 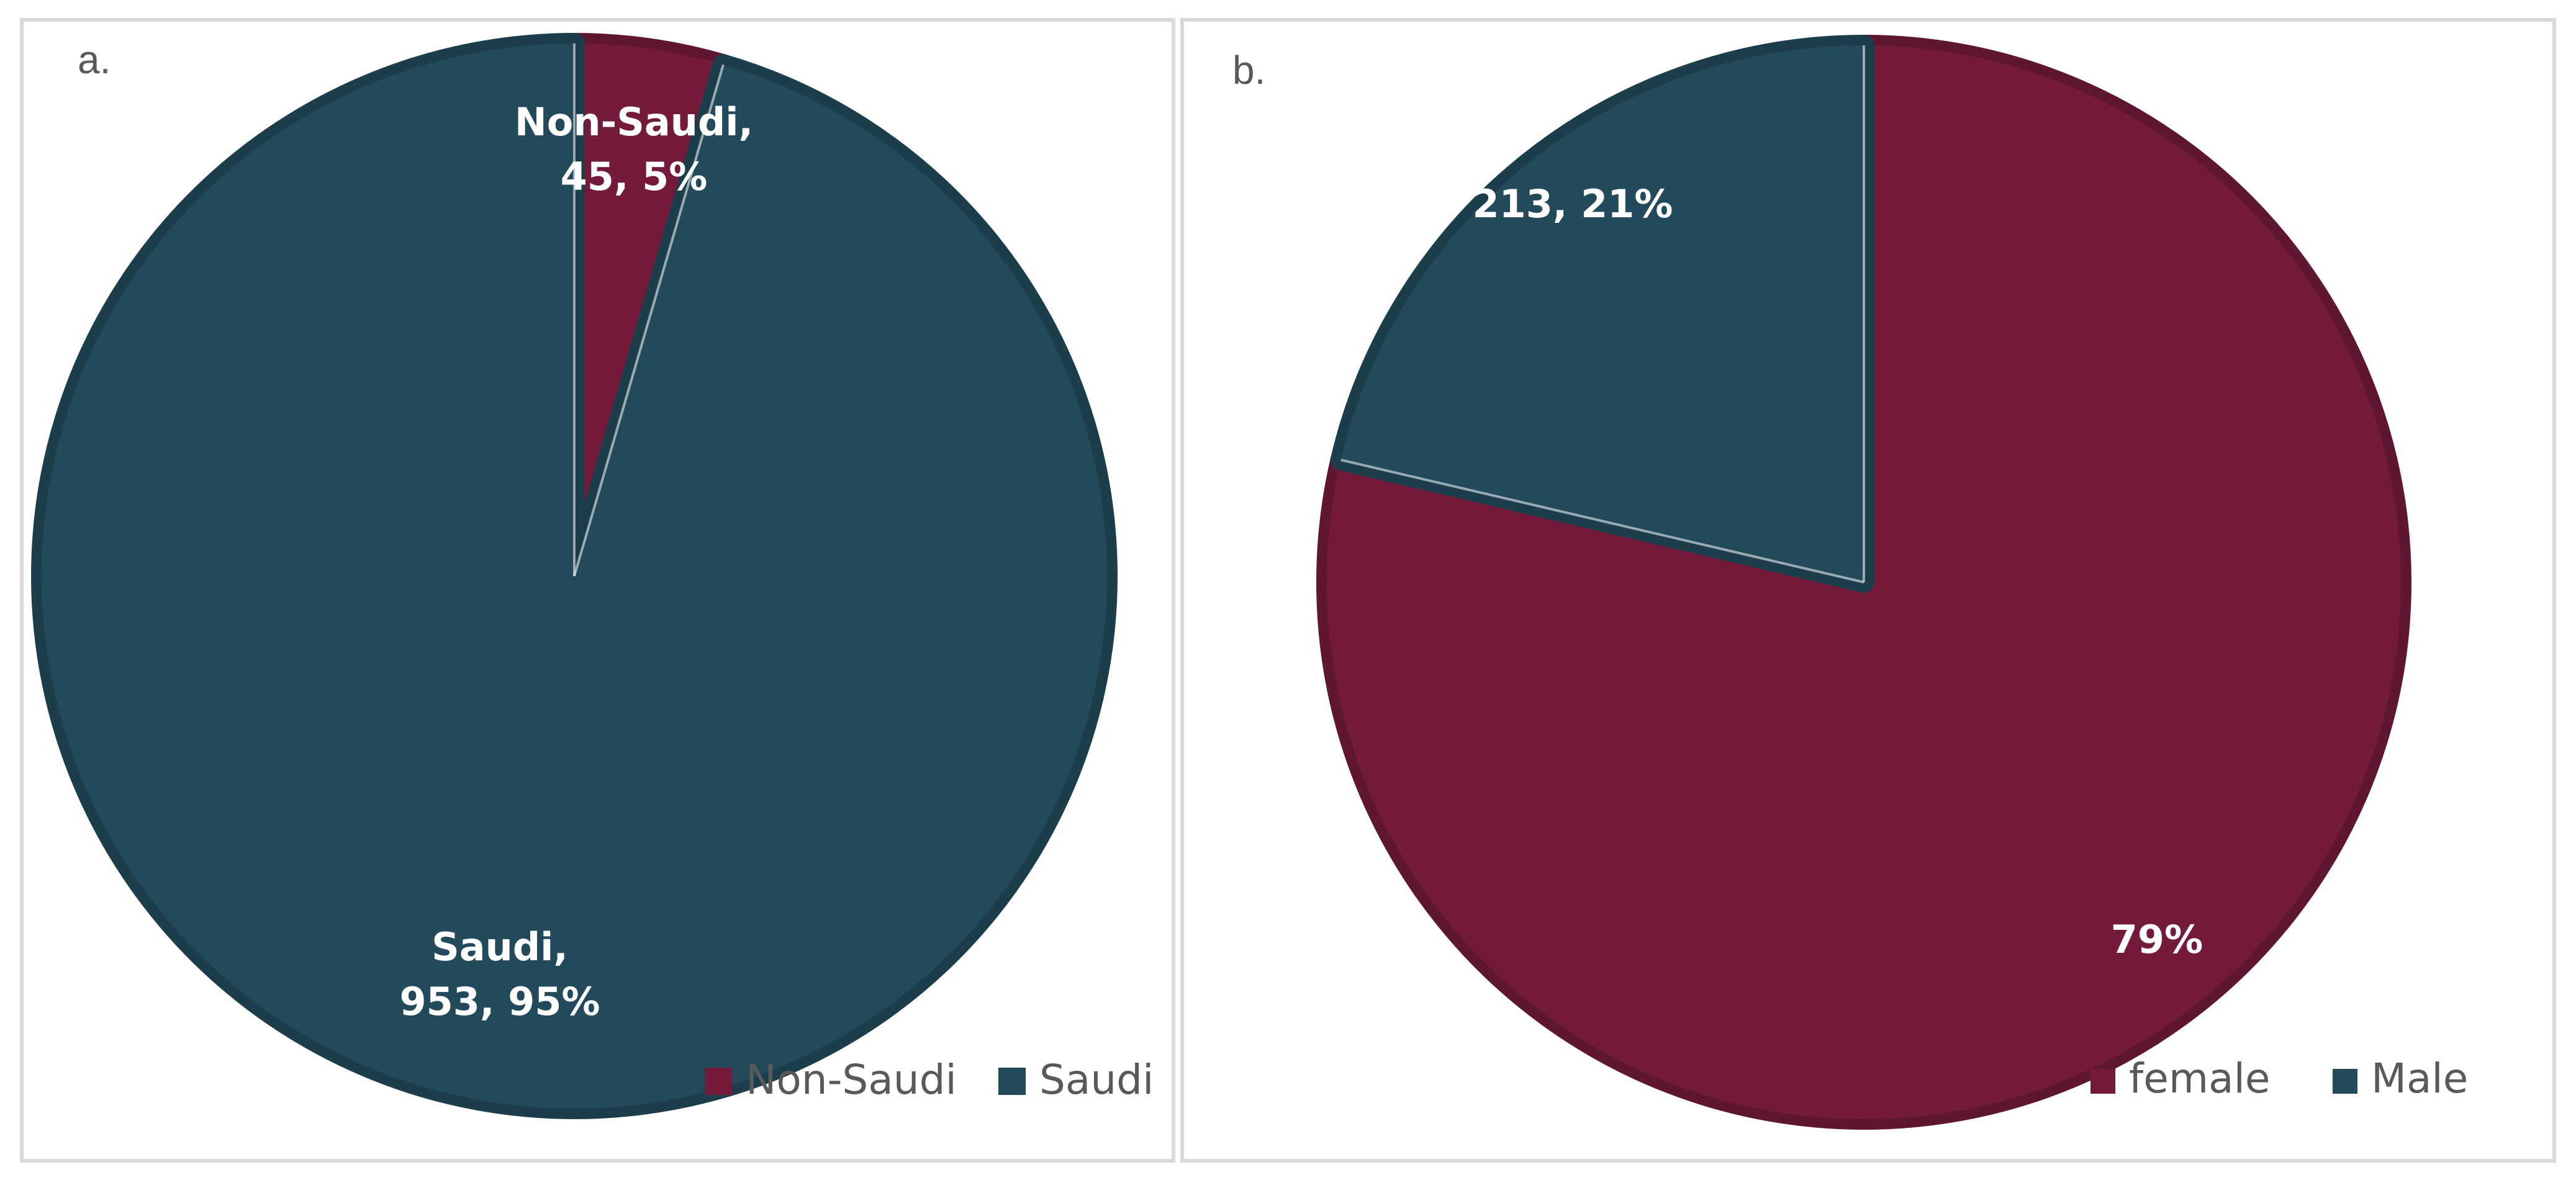 What do you see at coordinates (500, 1002) in the screenshot?
I see `data-label-line: 953, 95%` at bounding box center [500, 1002].